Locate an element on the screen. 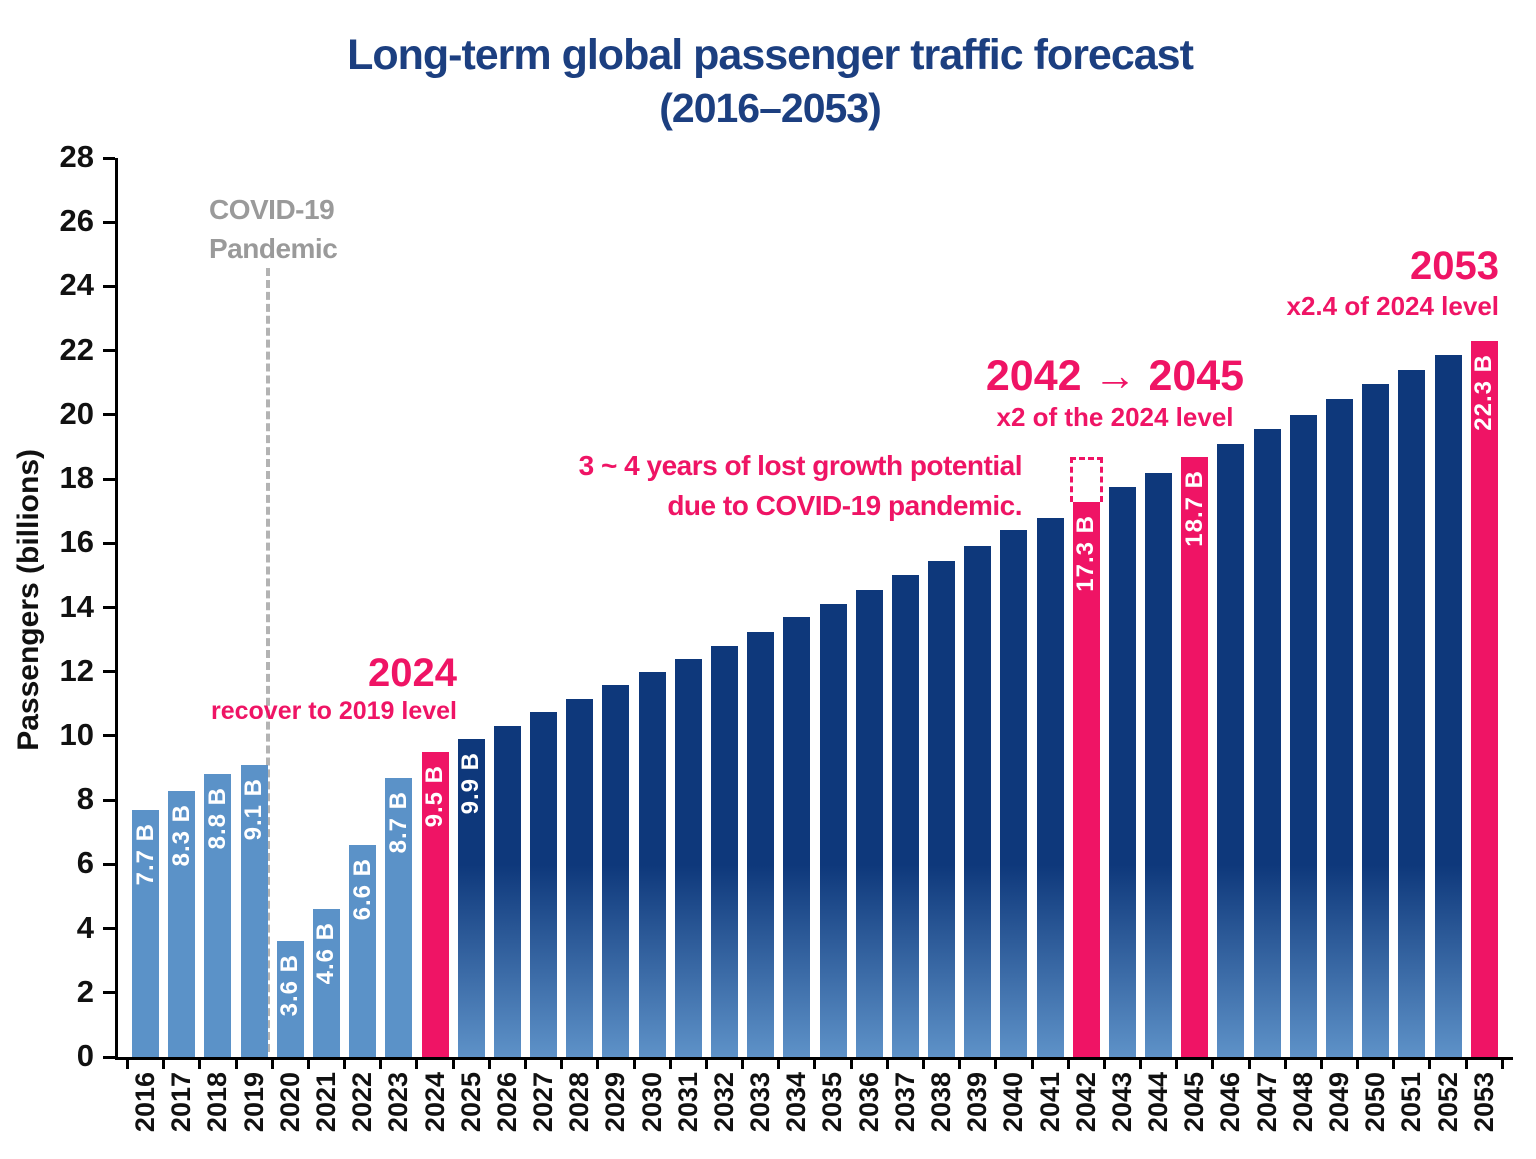 Image resolution: width=1536 pixels, height=1159 pixels. bar-2020 is located at coordinates (290, 999).